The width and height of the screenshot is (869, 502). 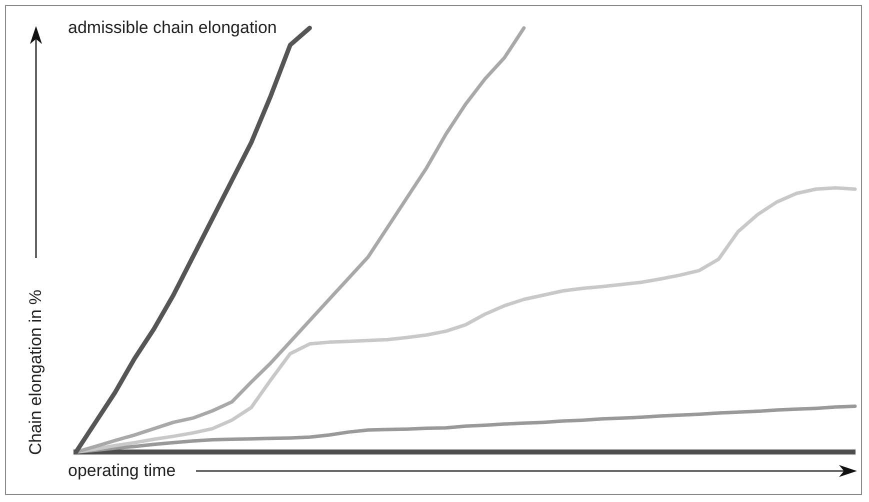 What do you see at coordinates (172, 27) in the screenshot?
I see `annotation: admissible chain elongation` at bounding box center [172, 27].